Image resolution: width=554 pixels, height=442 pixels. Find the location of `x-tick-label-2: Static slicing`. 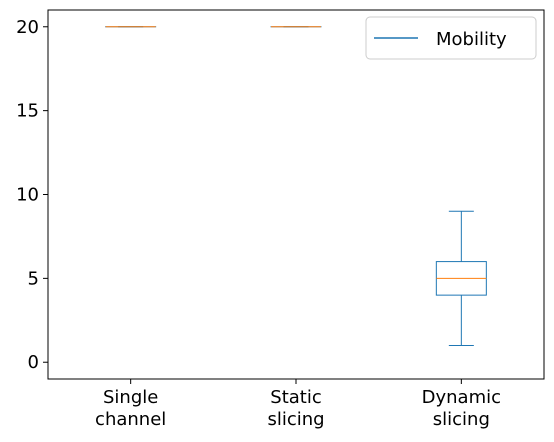

x-tick-label-2: Static slicing is located at coordinates (295, 408).